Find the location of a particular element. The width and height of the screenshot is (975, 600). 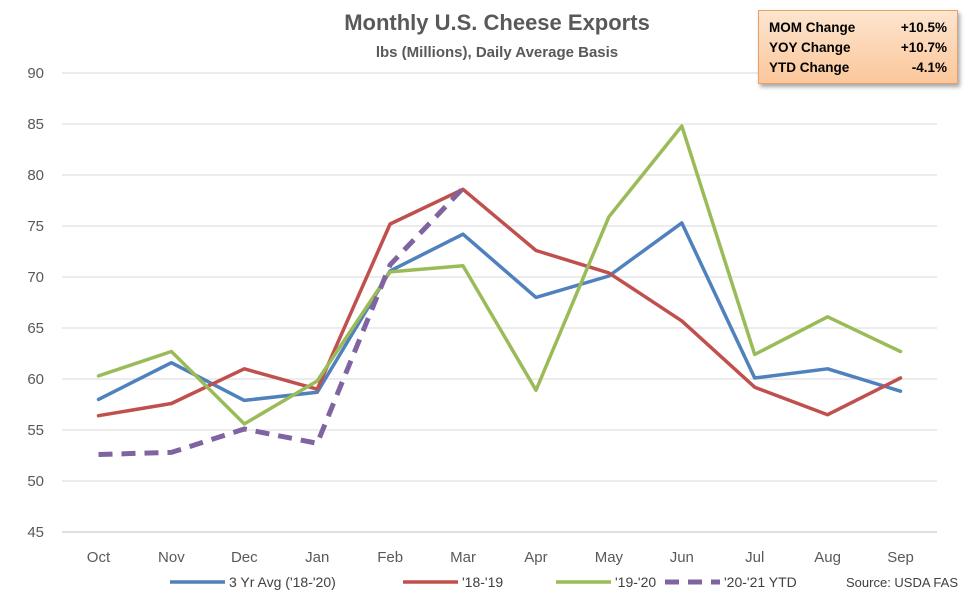

stat-value: +10.7% is located at coordinates (923, 47).